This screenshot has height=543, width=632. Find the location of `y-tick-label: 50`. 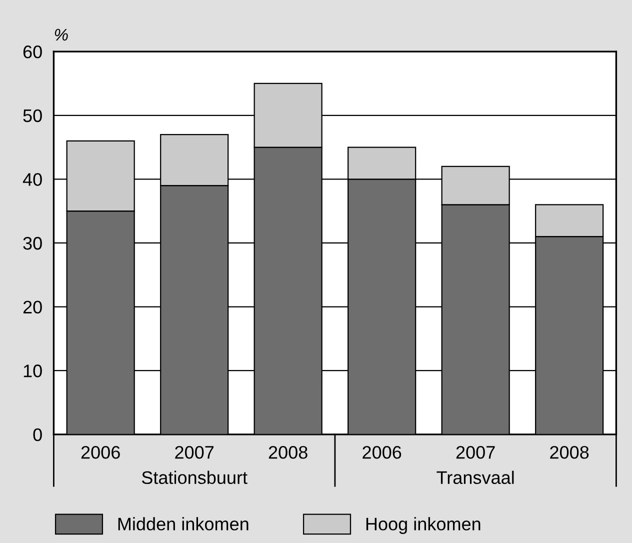

y-tick-label: 50 is located at coordinates (32, 115).